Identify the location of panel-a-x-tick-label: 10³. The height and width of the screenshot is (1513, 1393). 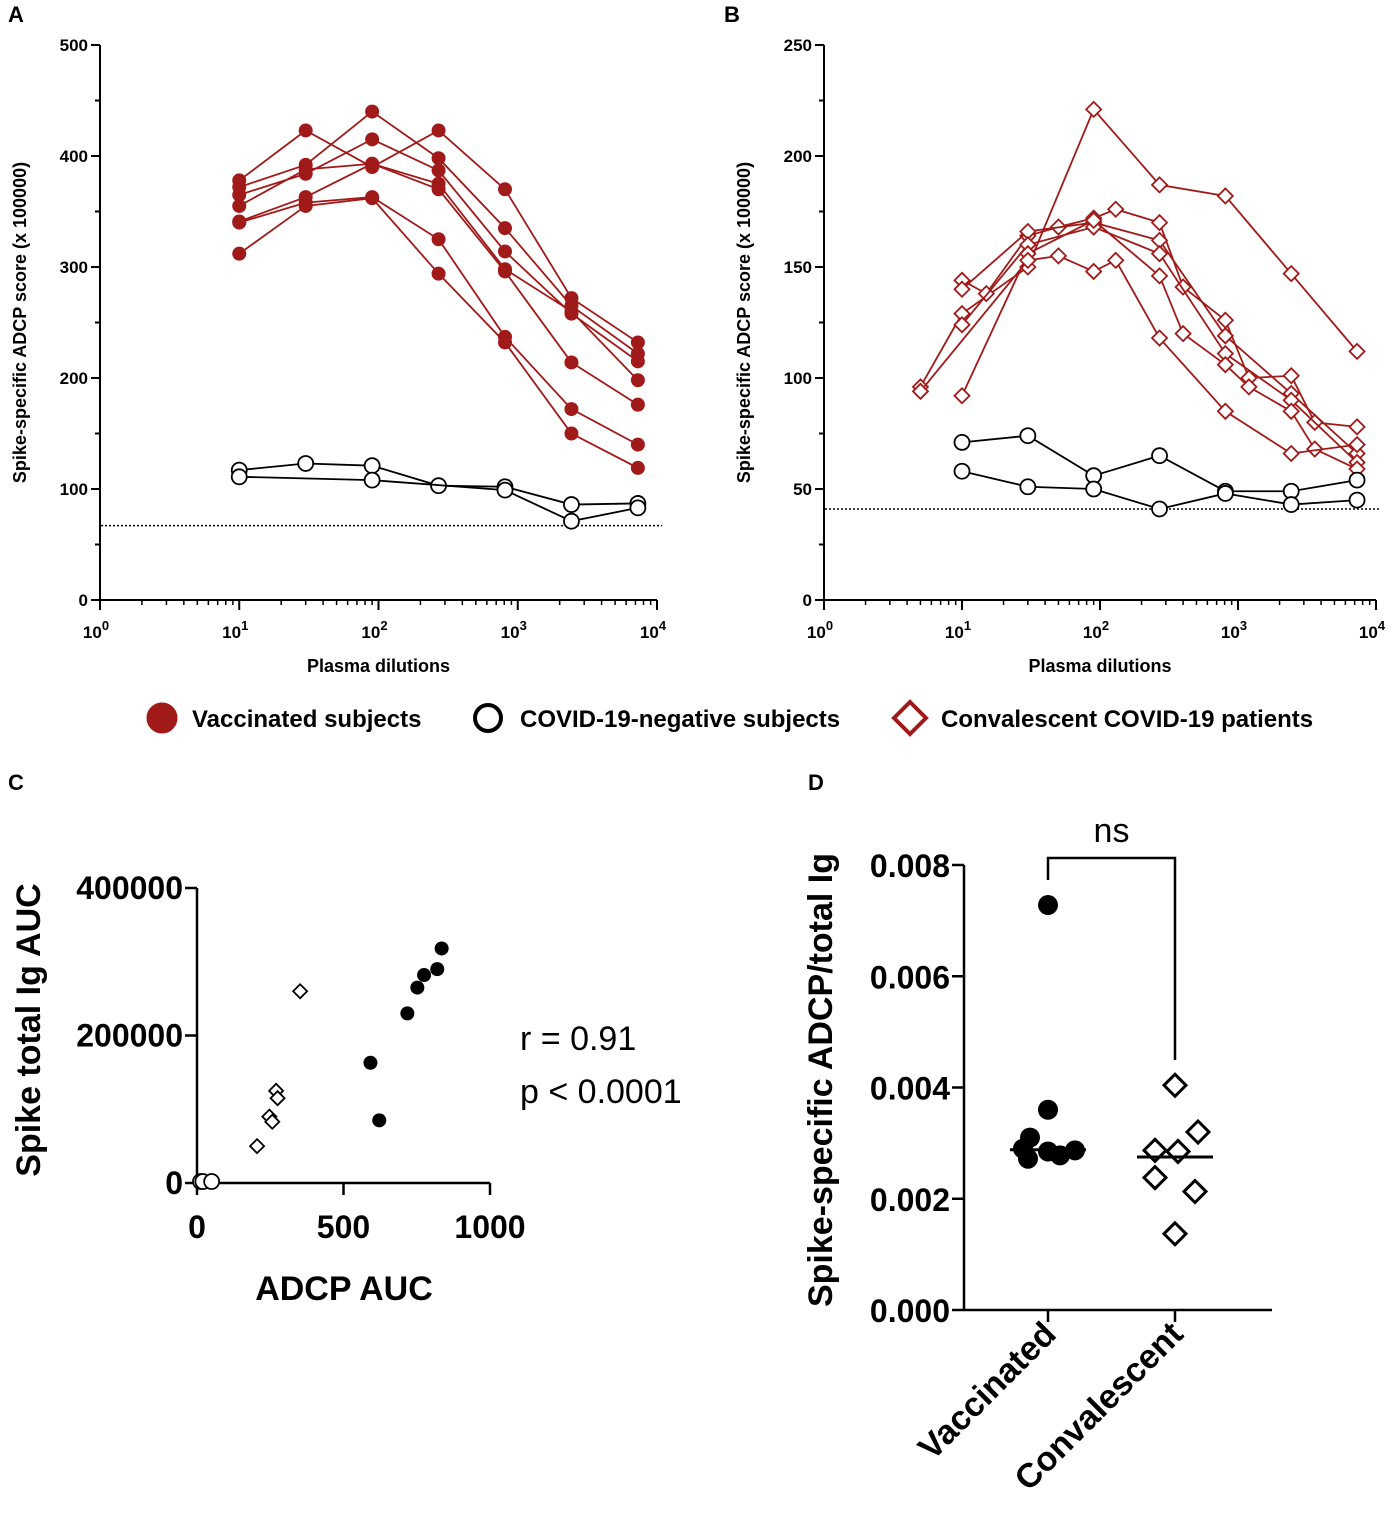
(514, 630).